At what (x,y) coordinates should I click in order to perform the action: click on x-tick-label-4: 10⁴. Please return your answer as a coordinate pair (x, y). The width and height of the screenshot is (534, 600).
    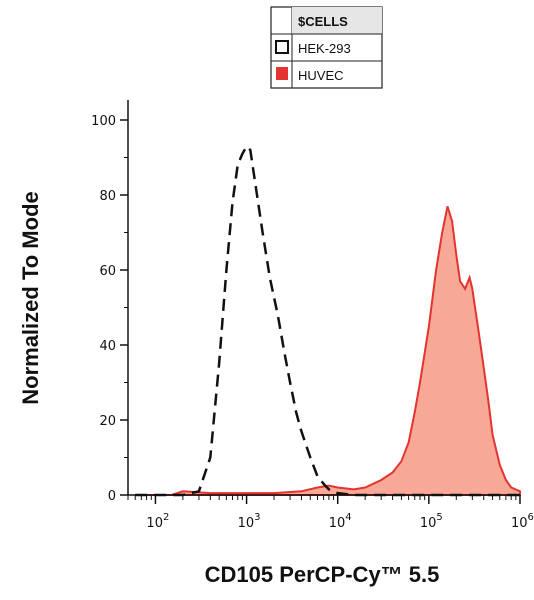
    Looking at the image, I should click on (340, 521).